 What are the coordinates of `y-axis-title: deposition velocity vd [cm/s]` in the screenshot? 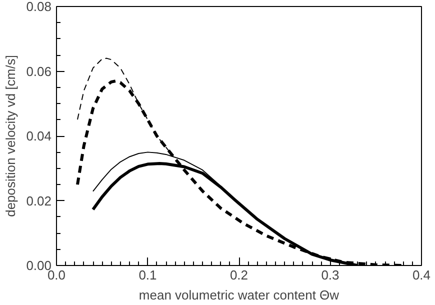 It's located at (10, 136).